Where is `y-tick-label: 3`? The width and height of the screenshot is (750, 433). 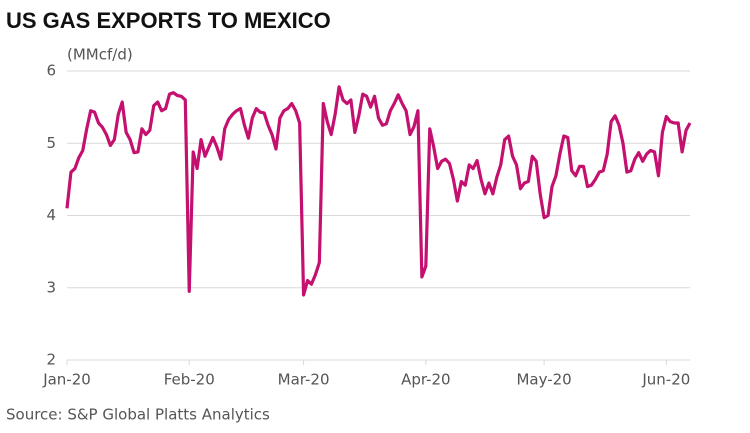
y-tick-label: 3 is located at coordinates (51, 287).